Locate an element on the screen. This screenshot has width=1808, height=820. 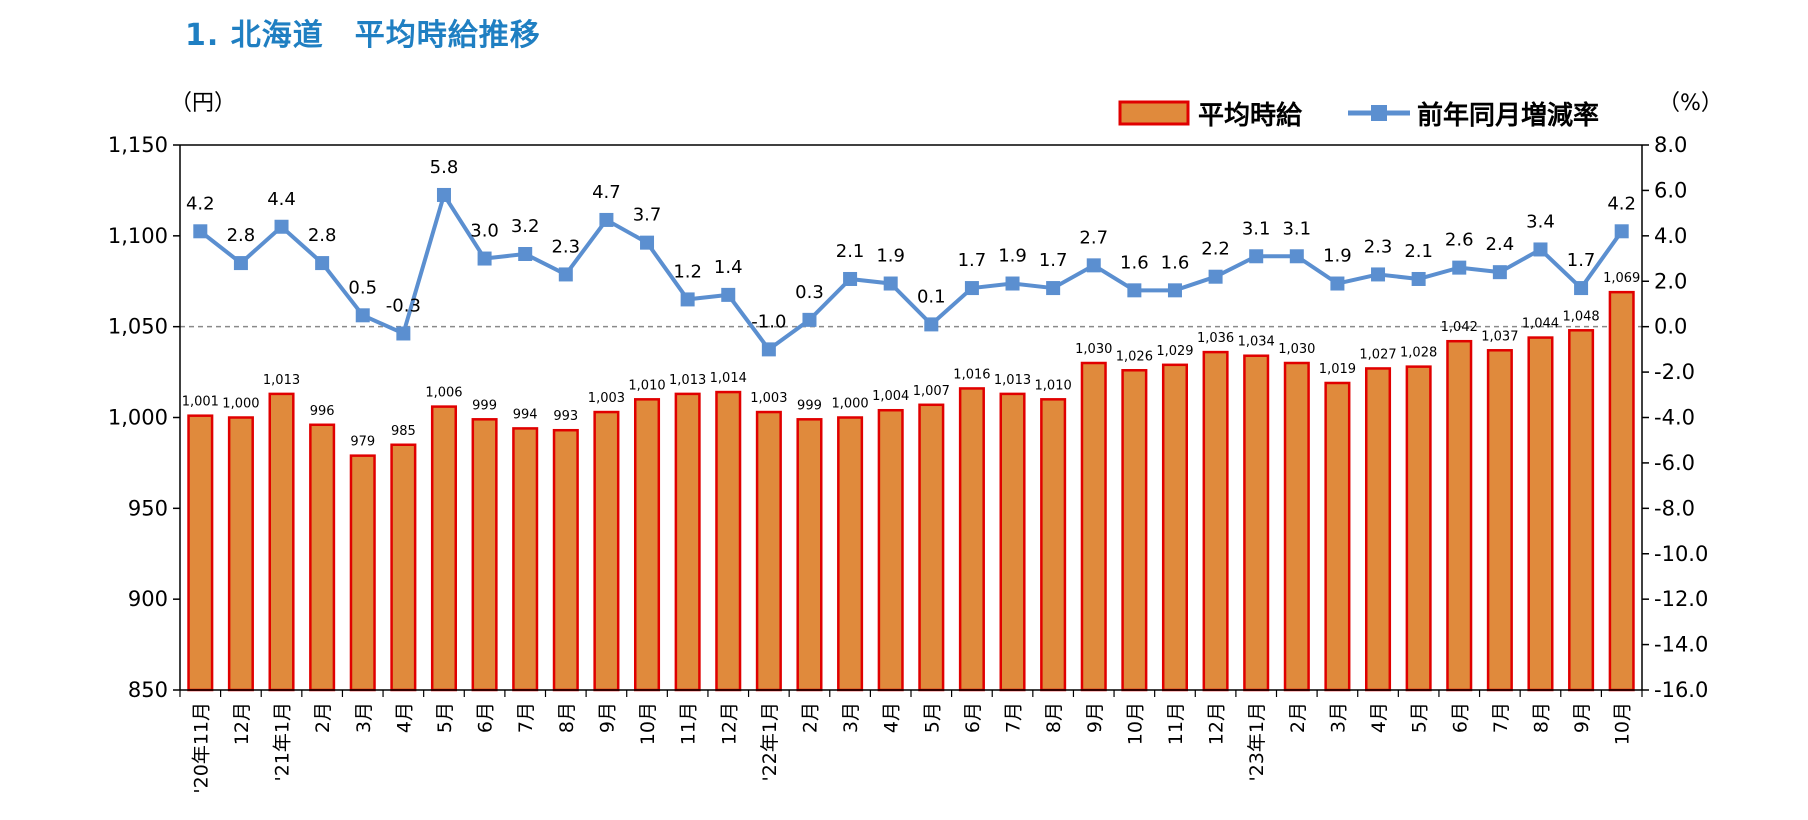
bar-data-label: 1,042 is located at coordinates (1459, 327).